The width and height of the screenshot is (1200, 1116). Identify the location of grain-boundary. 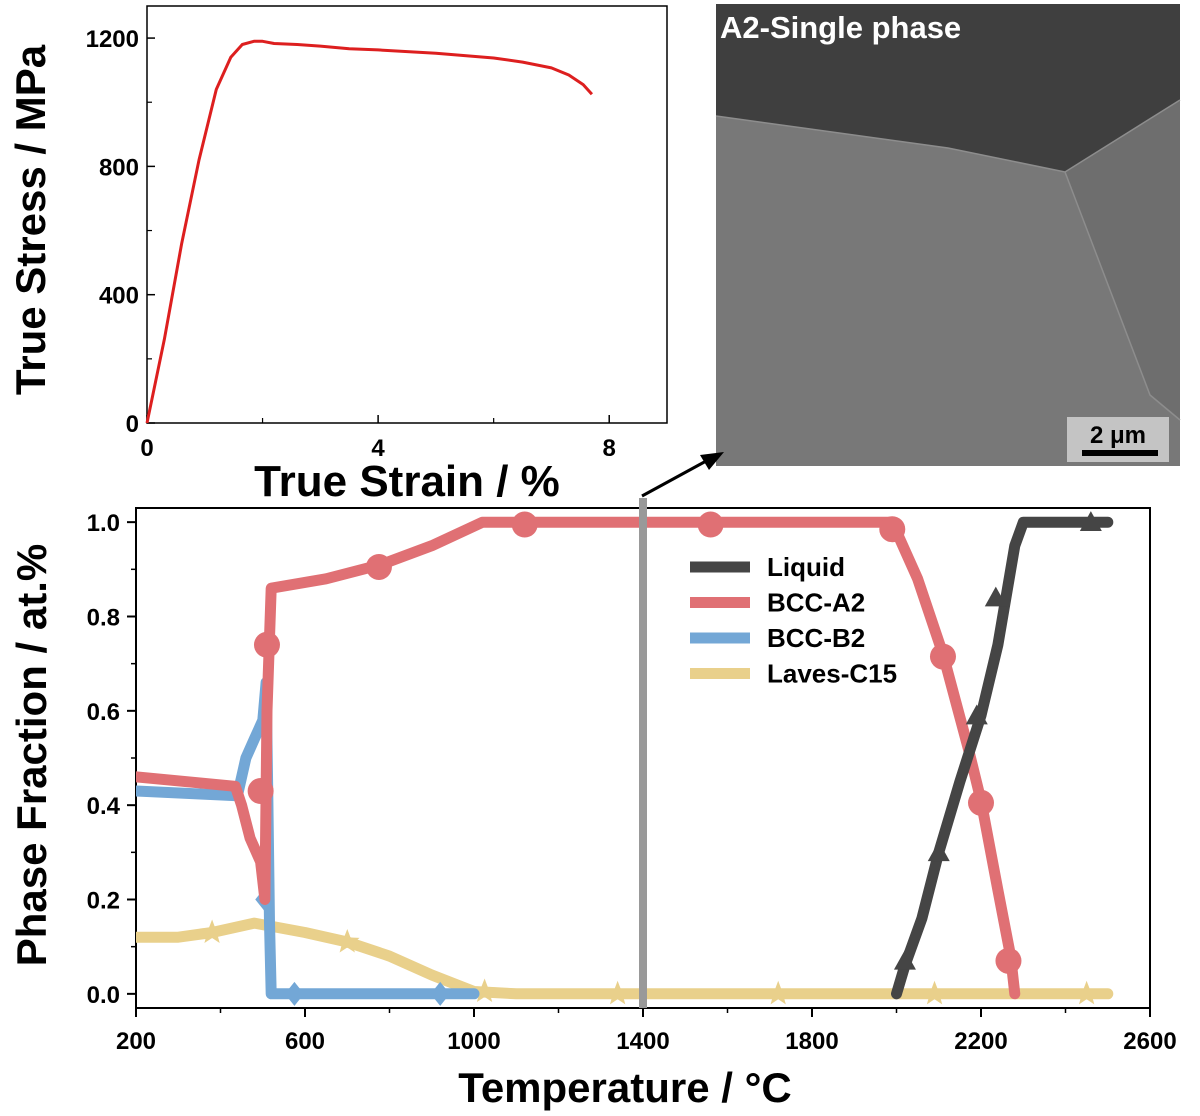
(948, 136).